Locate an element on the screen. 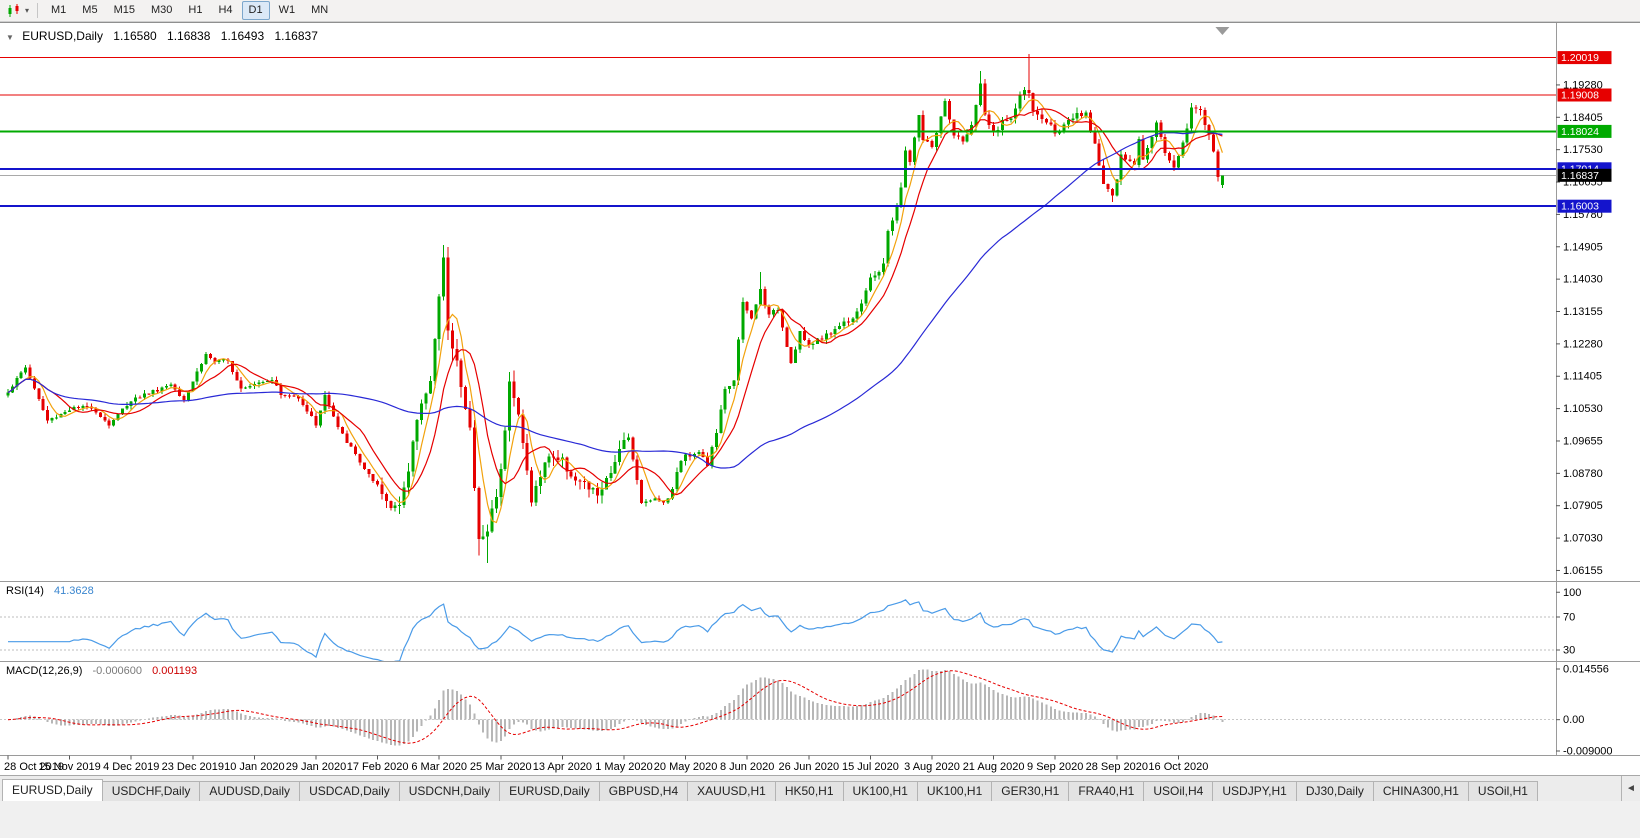  svg-text: 1.09655 is located at coordinates (1583, 441).